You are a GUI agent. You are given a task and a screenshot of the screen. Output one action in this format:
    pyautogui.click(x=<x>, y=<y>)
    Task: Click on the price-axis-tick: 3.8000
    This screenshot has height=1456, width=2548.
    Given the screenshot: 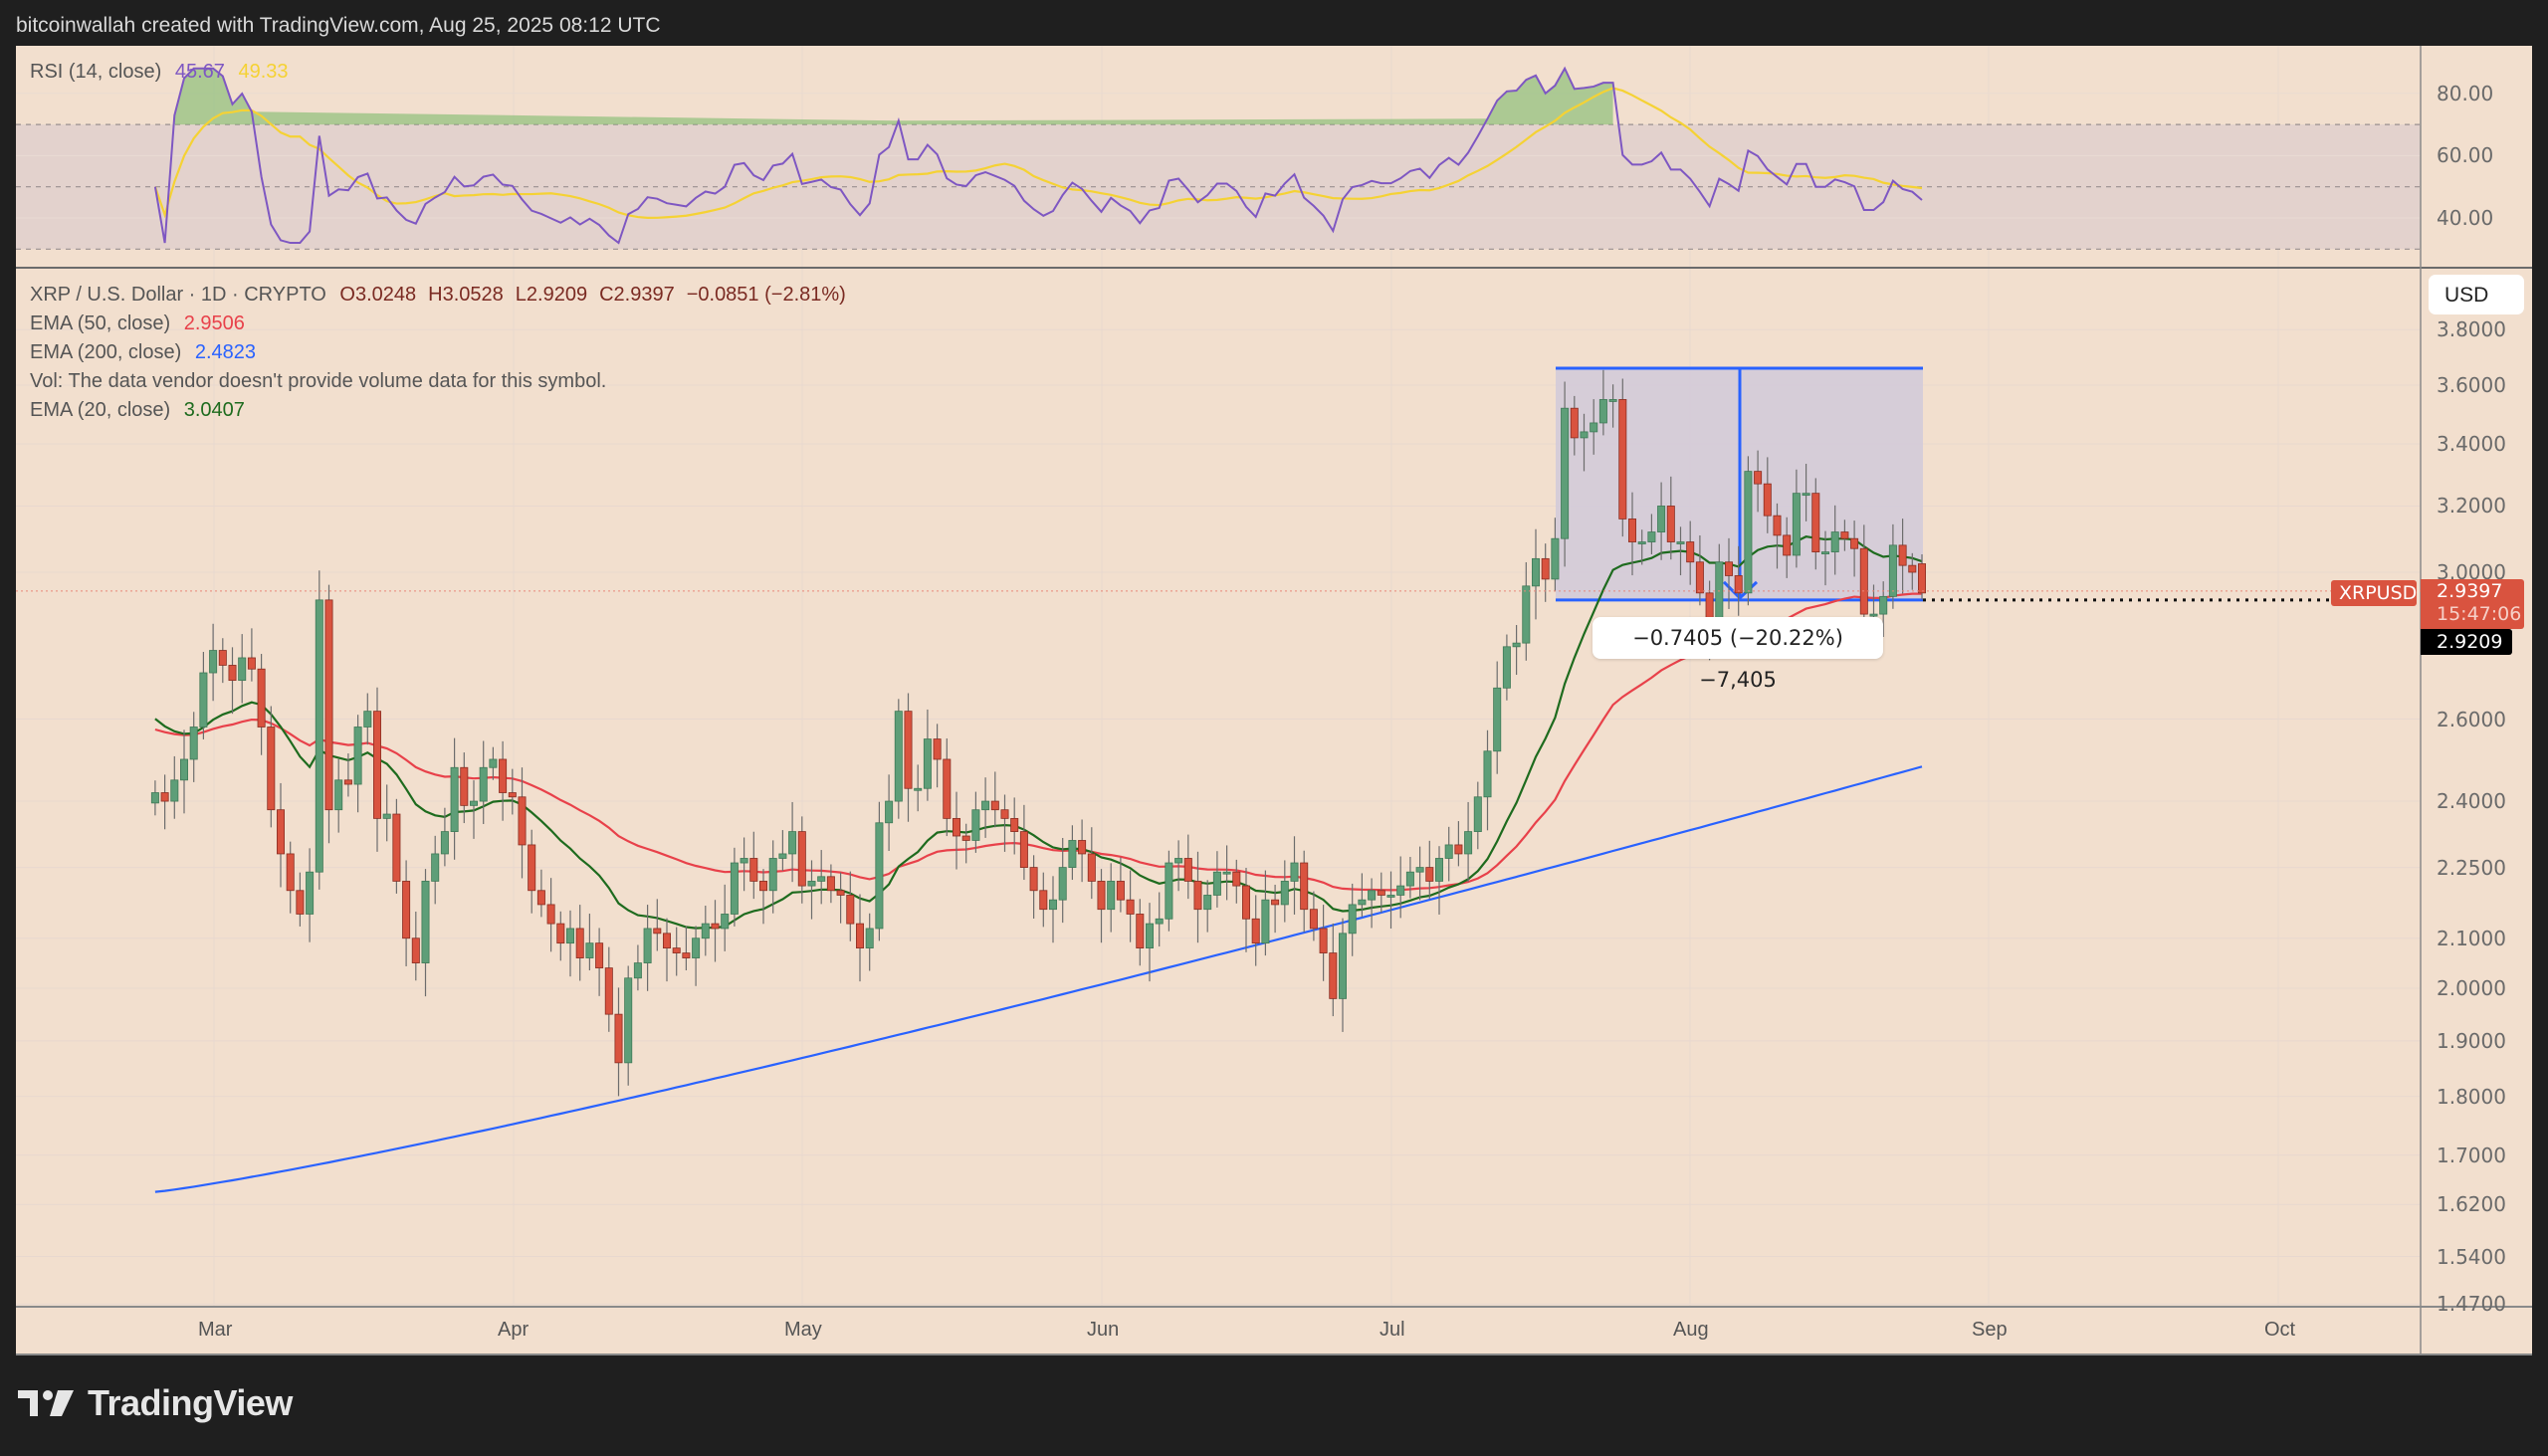 What is the action you would take?
    pyautogui.click(x=2471, y=329)
    